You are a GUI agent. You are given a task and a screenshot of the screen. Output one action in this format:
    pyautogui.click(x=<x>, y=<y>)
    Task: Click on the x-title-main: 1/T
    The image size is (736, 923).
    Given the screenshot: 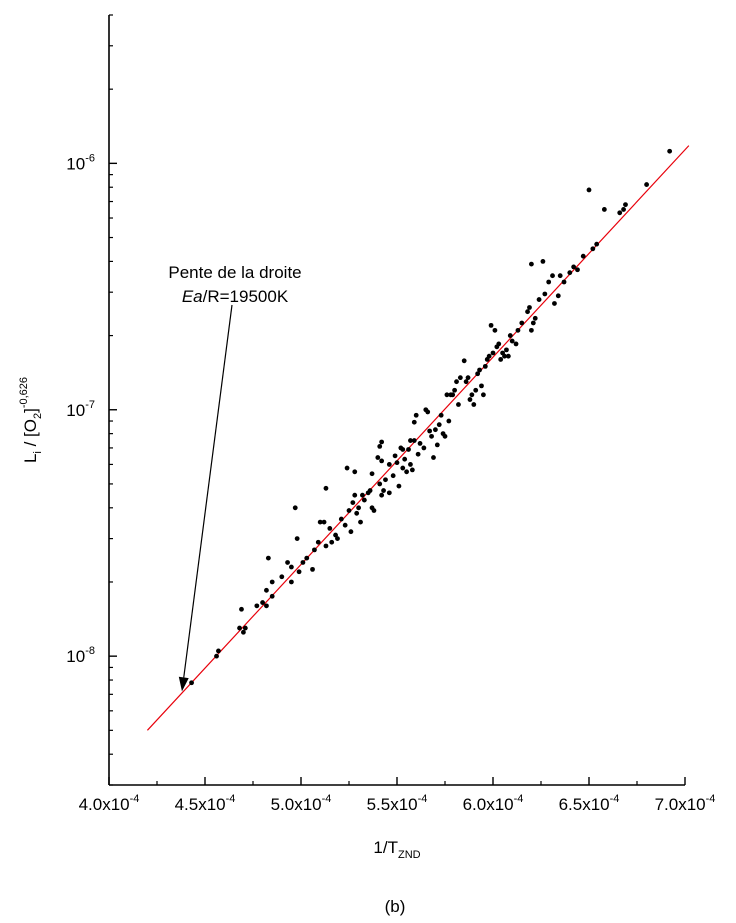 What is the action you would take?
    pyautogui.click(x=385, y=847)
    